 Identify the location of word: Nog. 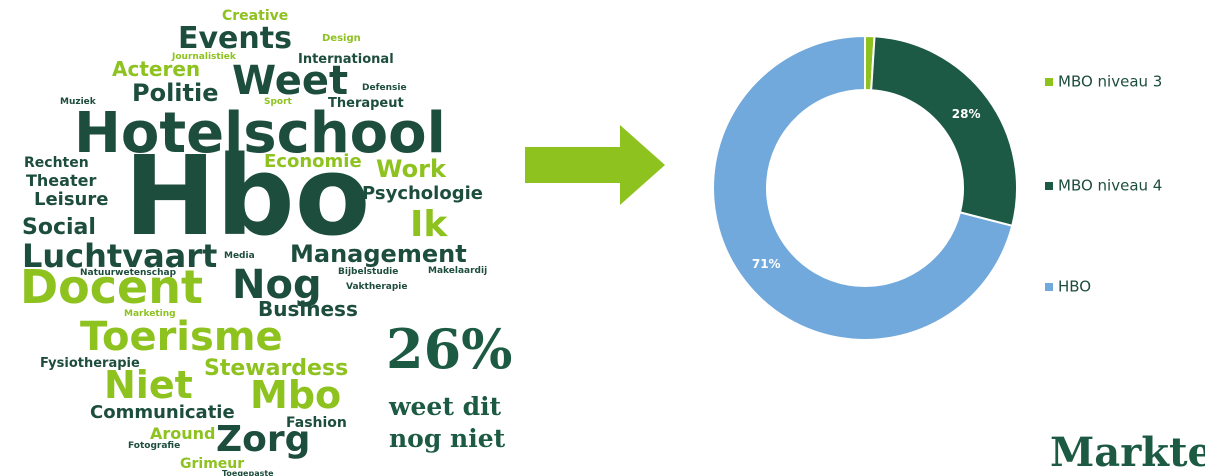
(277, 285).